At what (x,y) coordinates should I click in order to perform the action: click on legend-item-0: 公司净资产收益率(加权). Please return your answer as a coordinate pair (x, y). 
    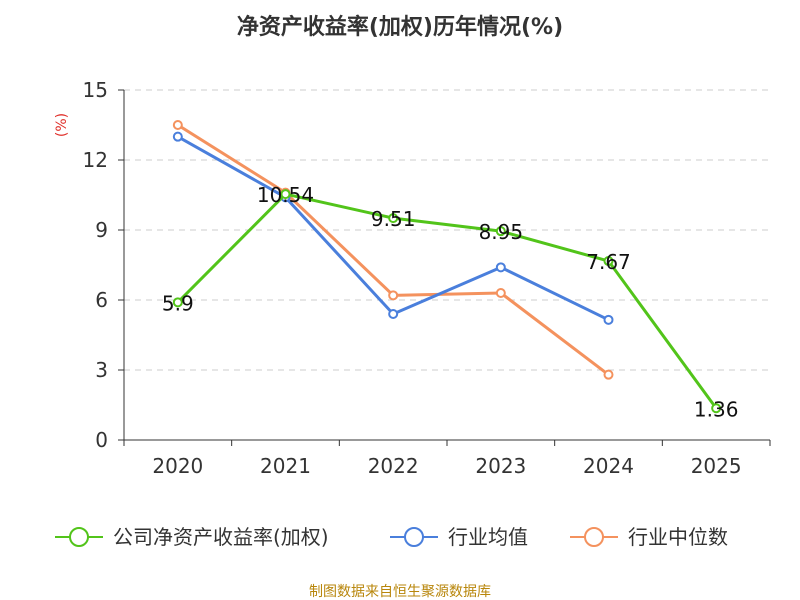
    Looking at the image, I should click on (192, 537).